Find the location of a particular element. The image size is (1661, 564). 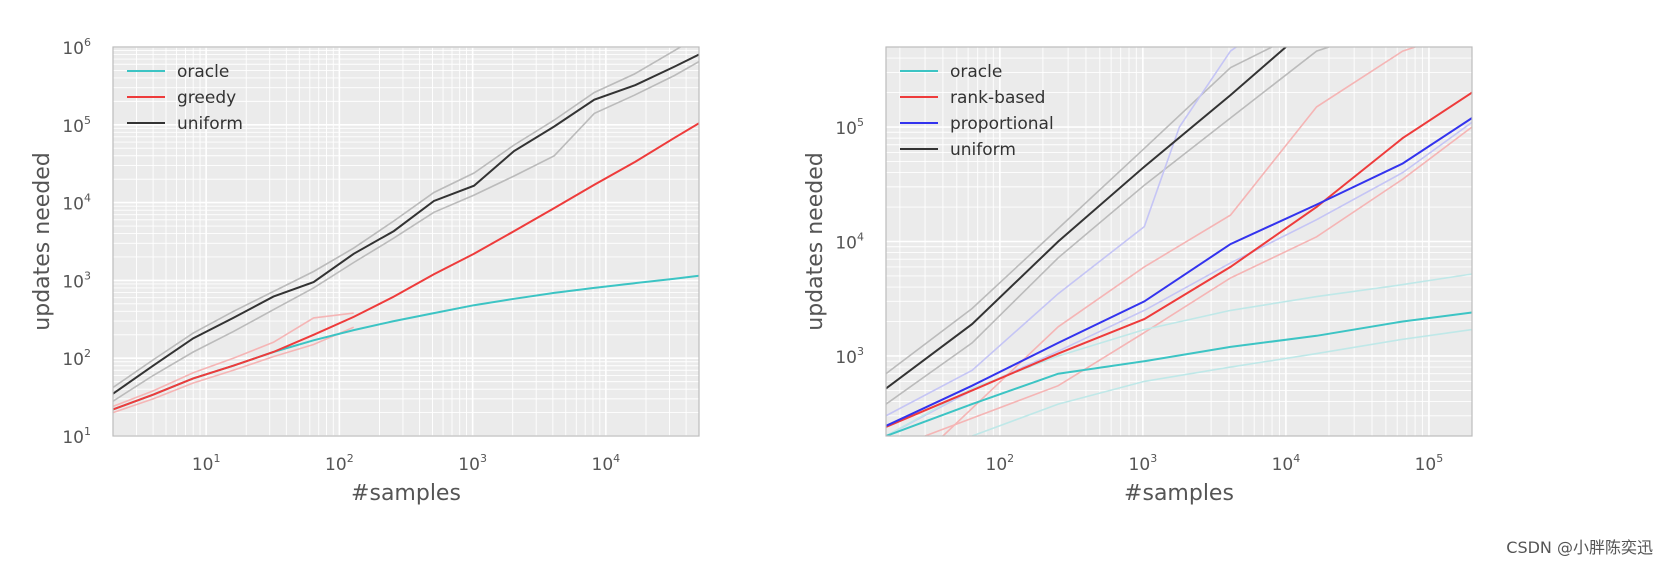

chart2-xtick-label: 10⁴ is located at coordinates (1286, 463).